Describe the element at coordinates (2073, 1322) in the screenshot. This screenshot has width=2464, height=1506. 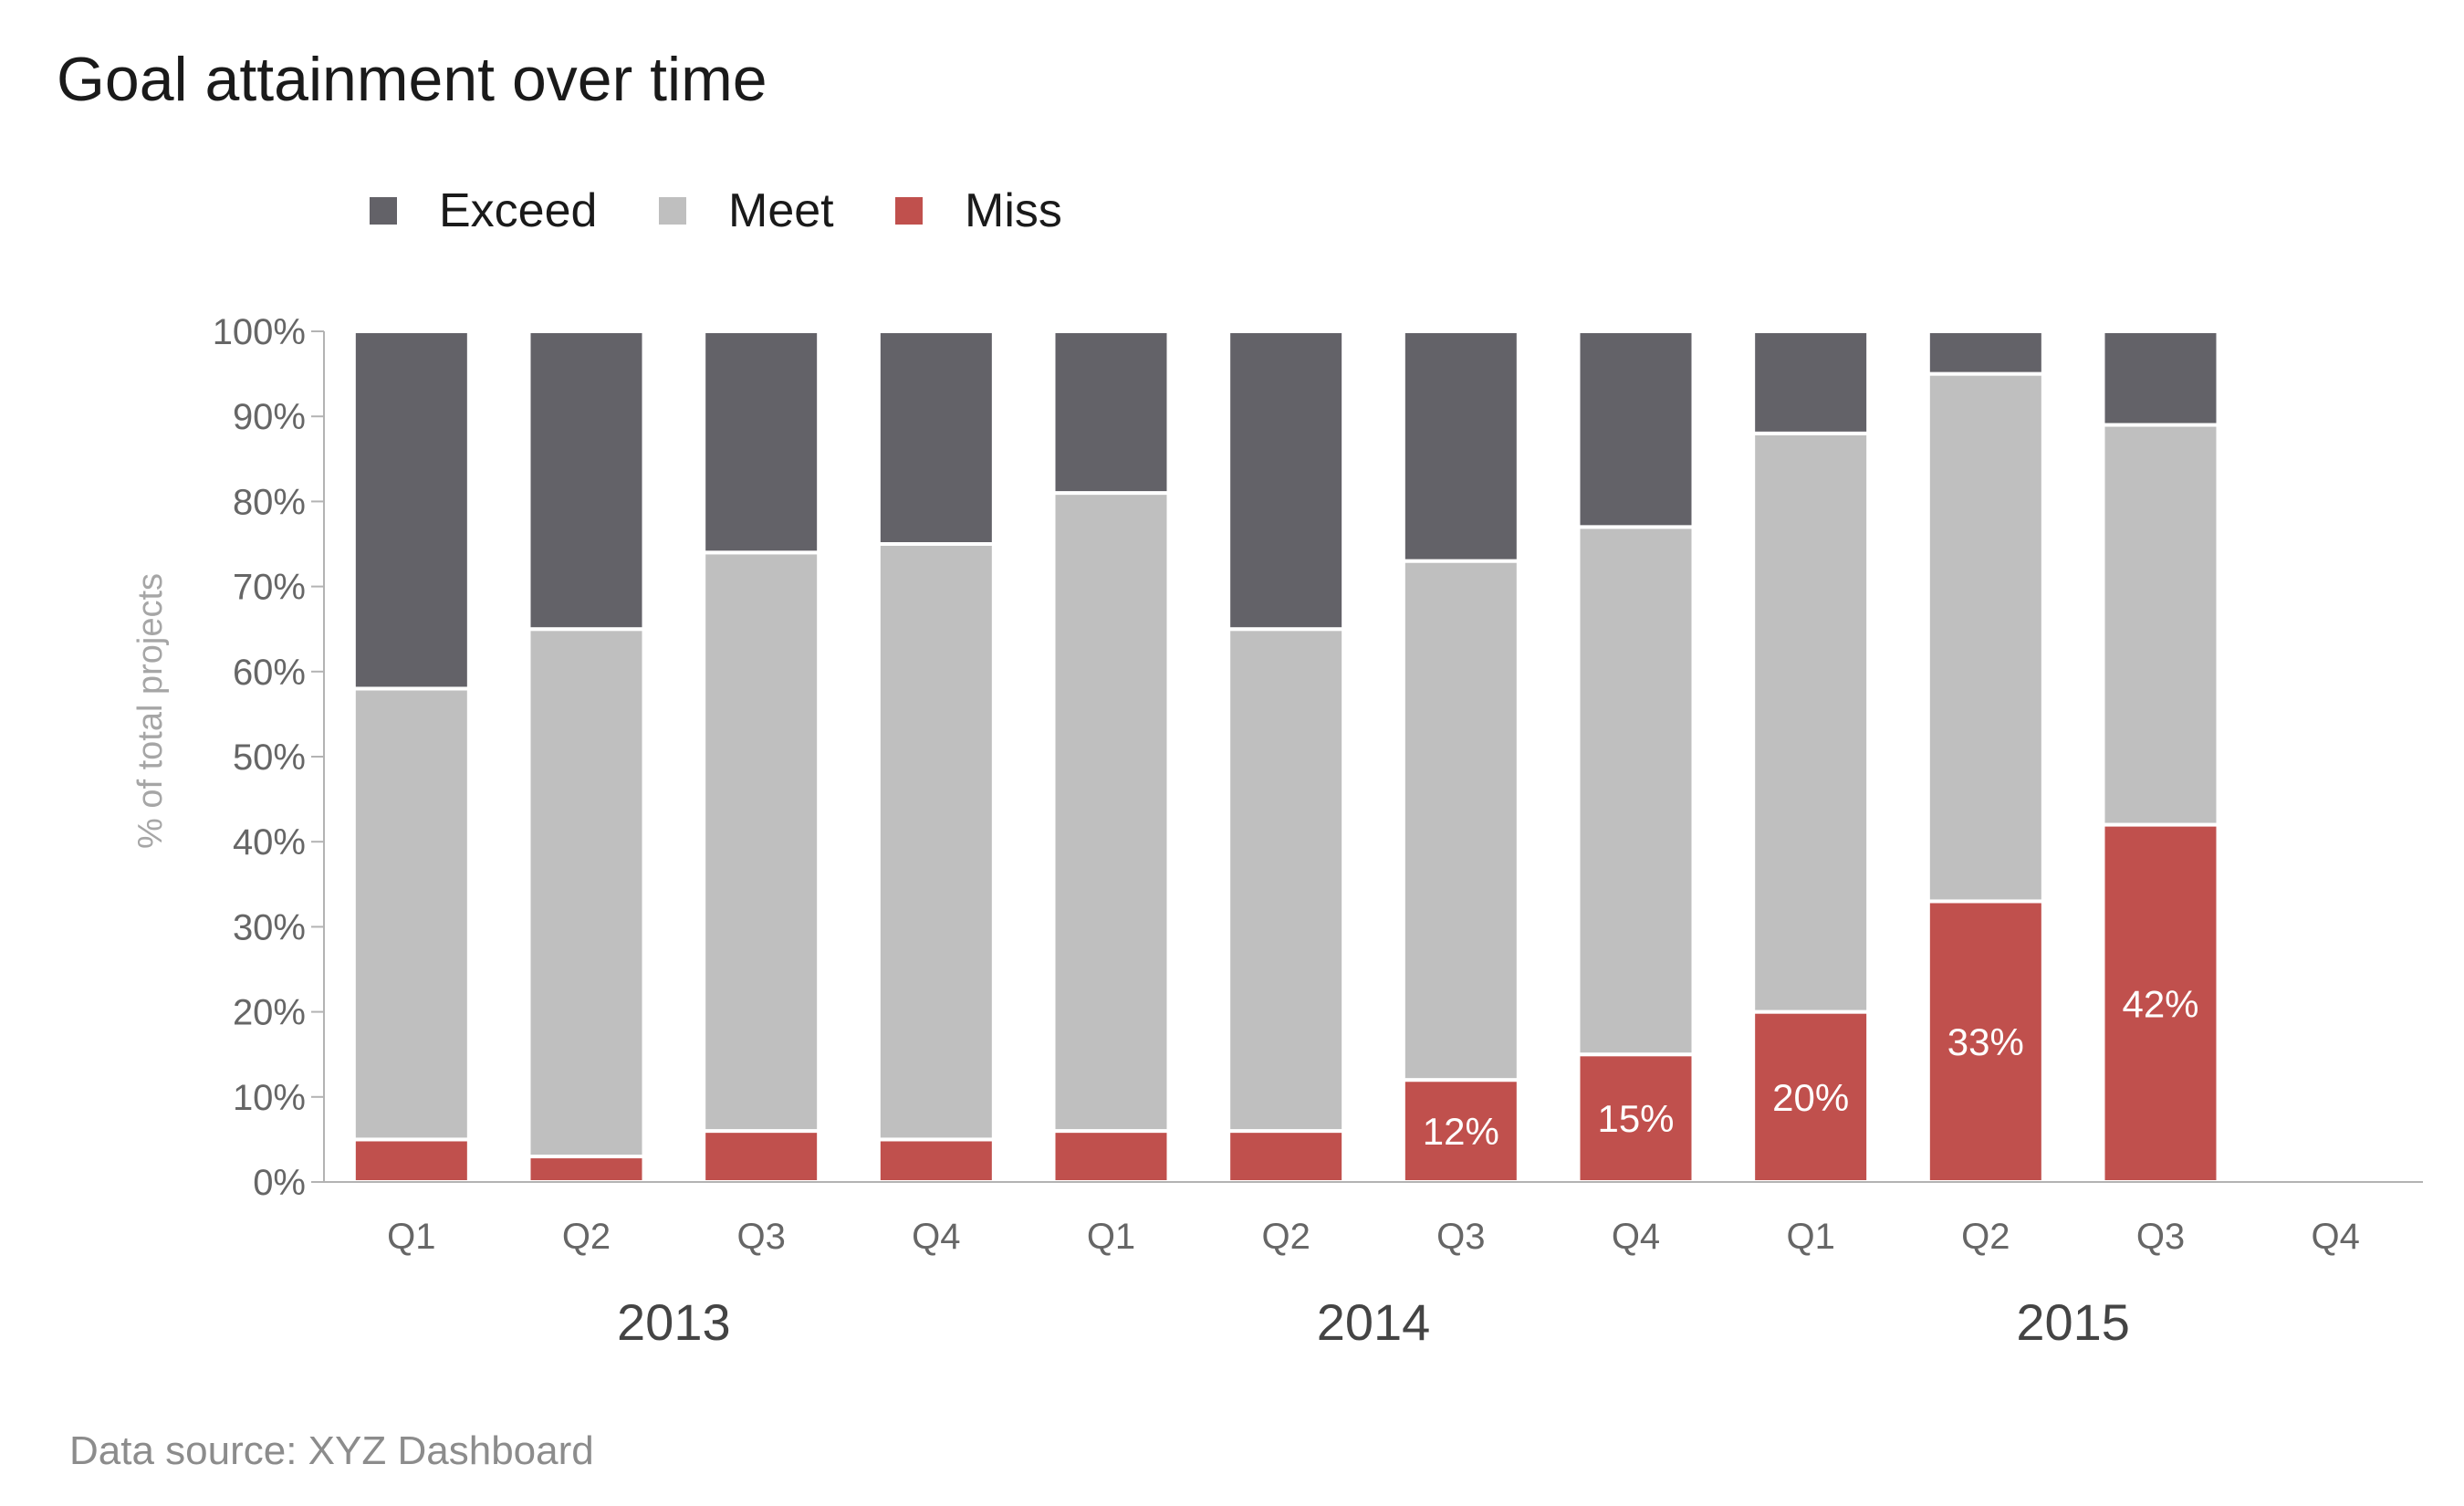
I see `year-label-2015: 2015` at that location.